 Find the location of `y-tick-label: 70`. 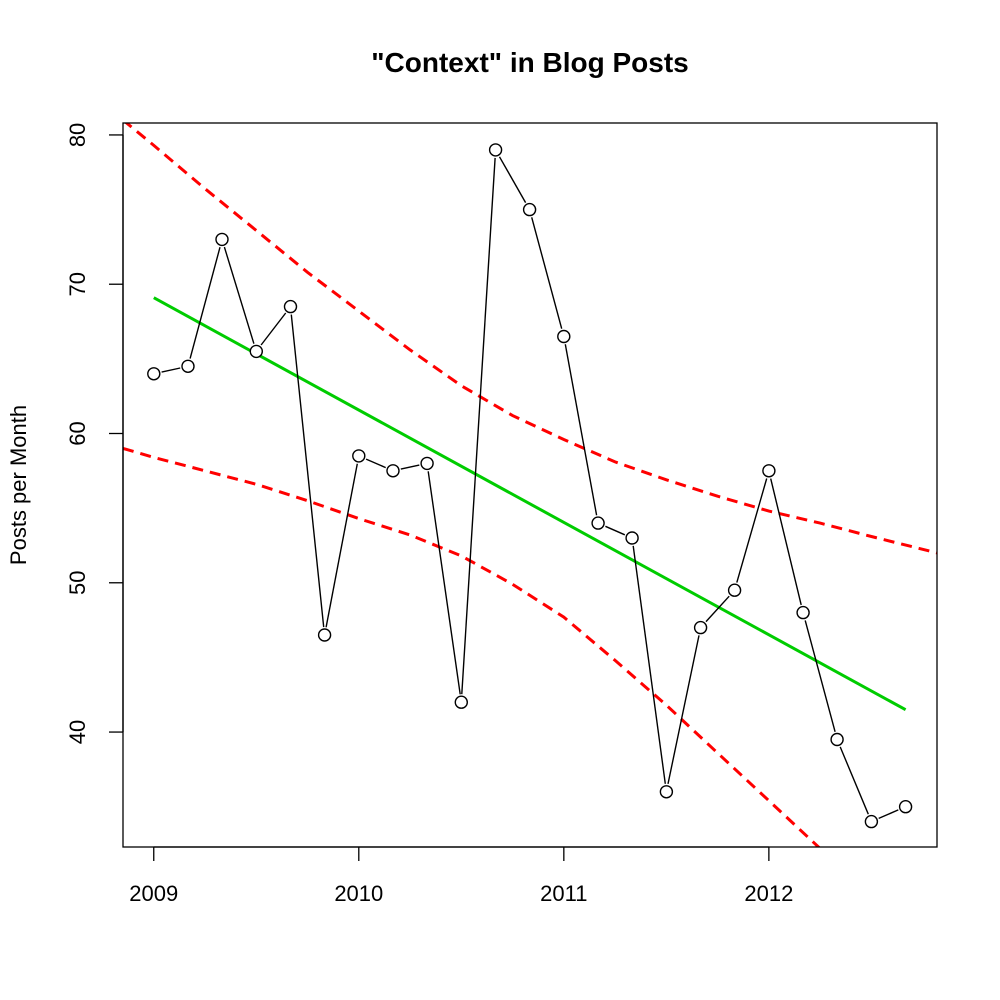

y-tick-label: 70 is located at coordinates (77, 284).